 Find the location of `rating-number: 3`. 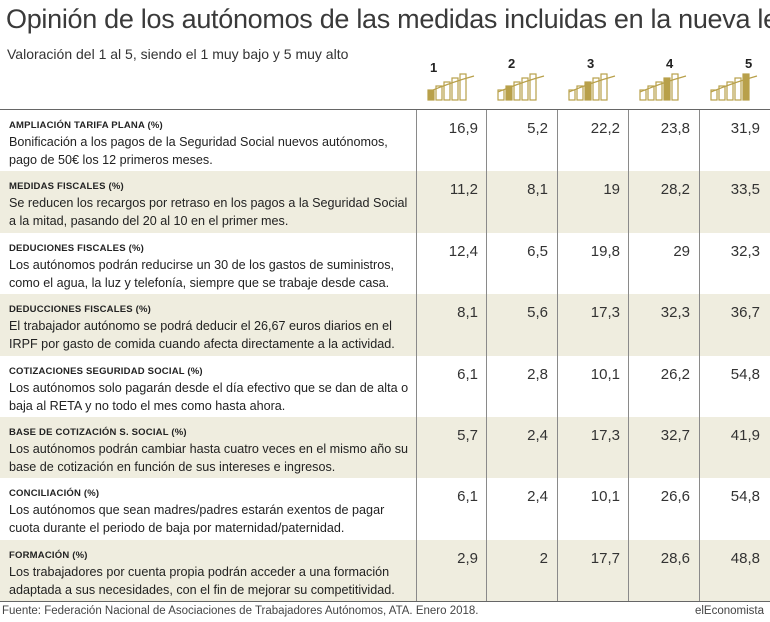

rating-number: 3 is located at coordinates (591, 63).